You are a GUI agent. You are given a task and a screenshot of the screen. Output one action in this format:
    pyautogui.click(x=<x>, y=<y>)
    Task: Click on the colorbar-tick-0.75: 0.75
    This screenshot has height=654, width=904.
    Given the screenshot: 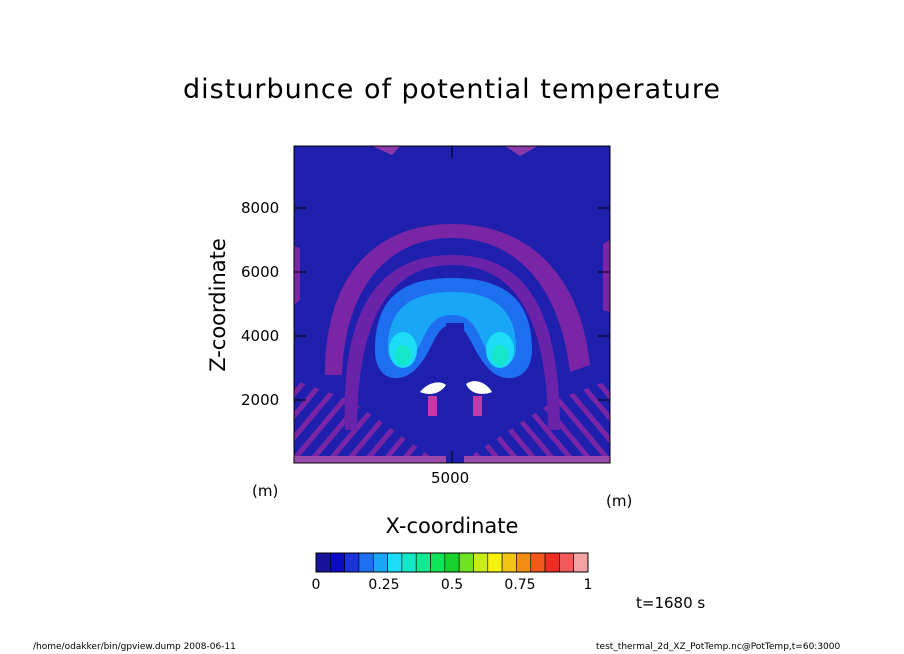 What is the action you would take?
    pyautogui.click(x=520, y=585)
    